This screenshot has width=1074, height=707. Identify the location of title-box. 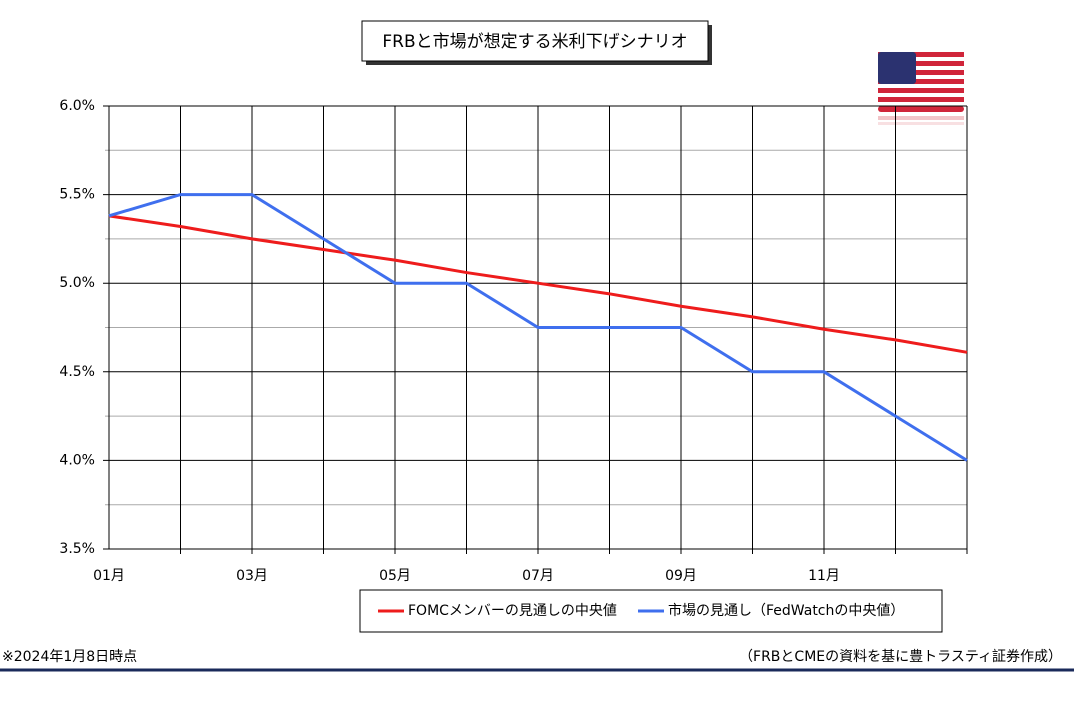
(535, 41).